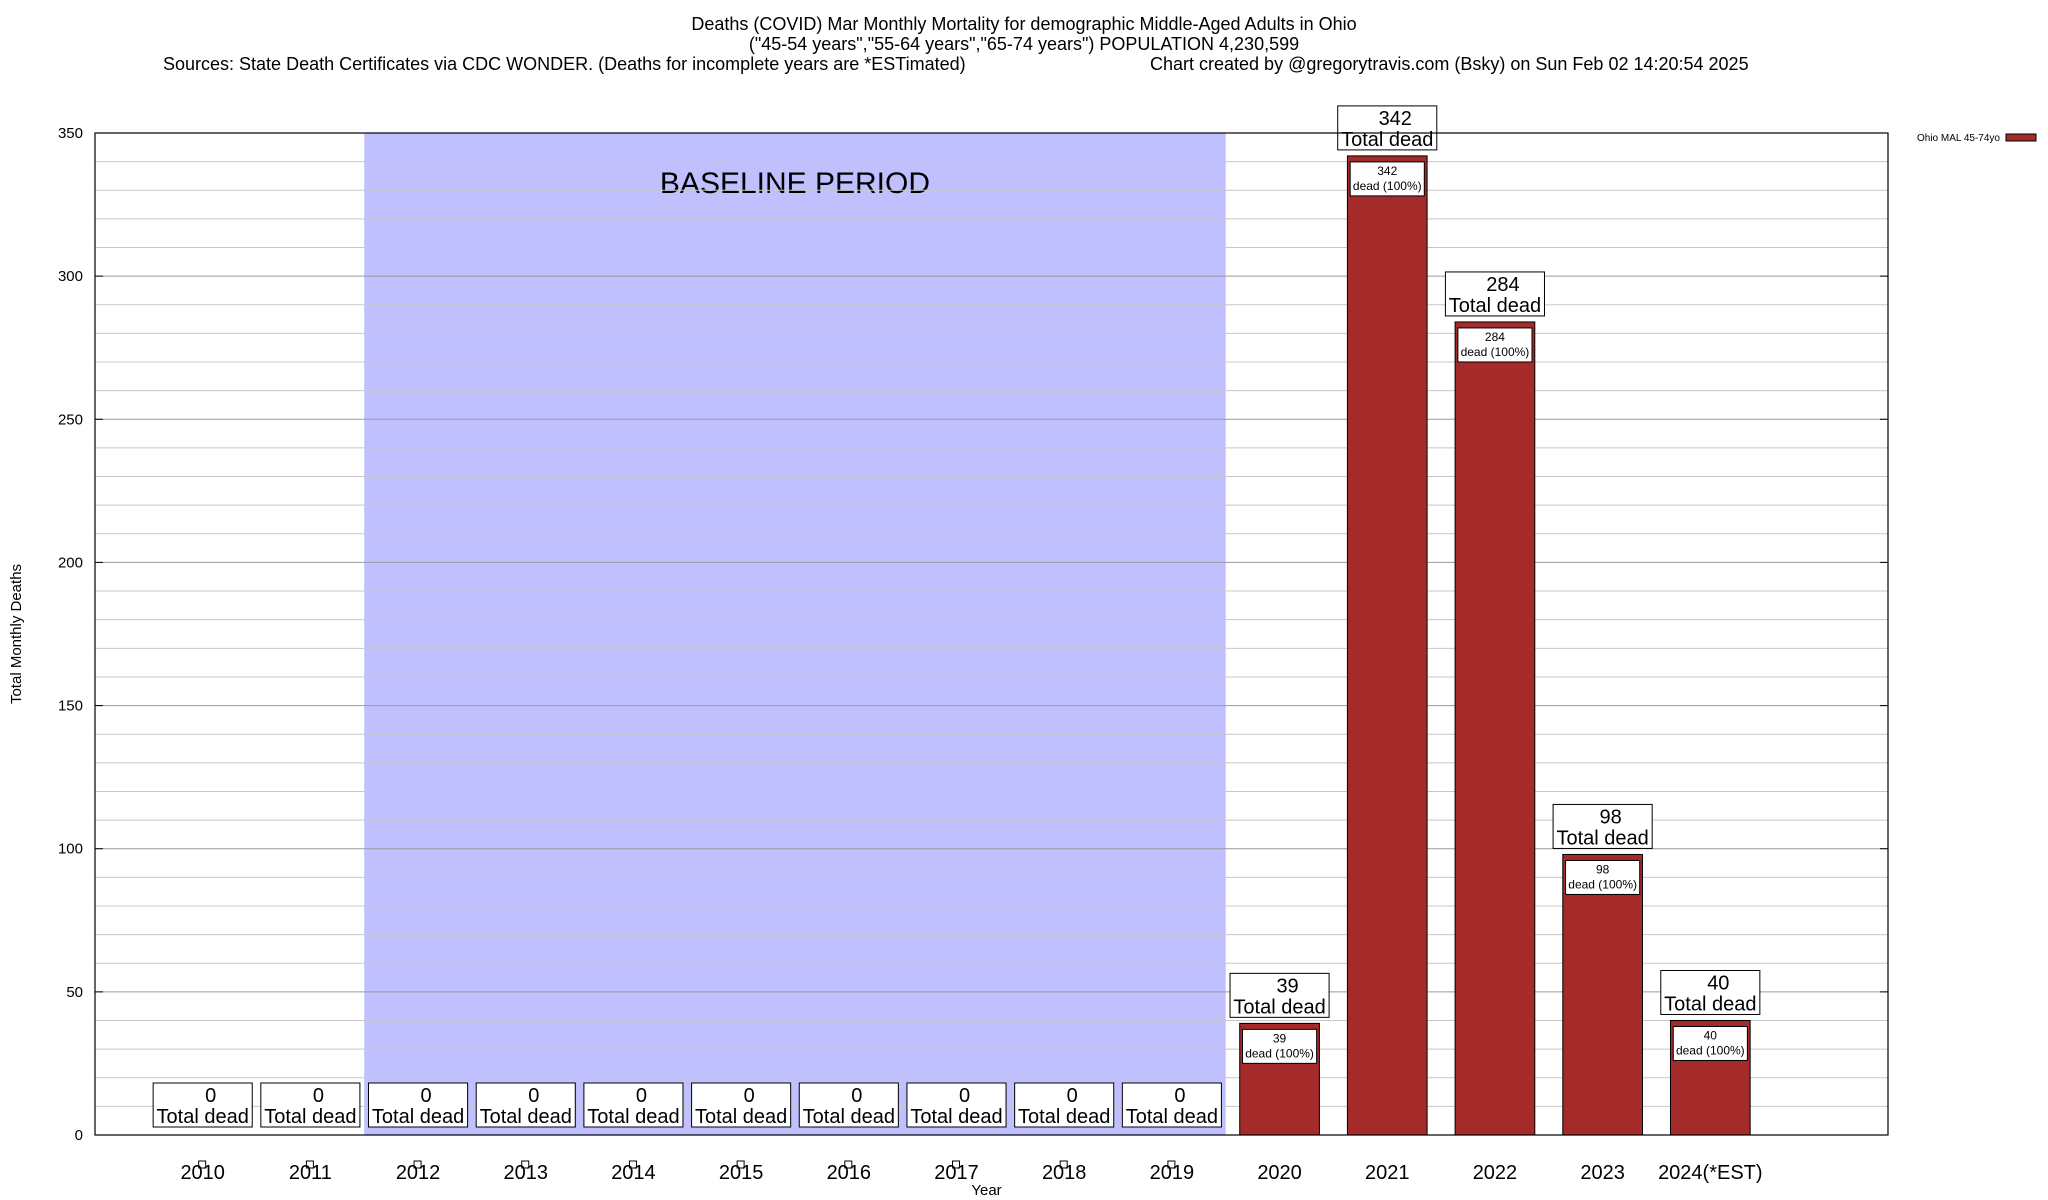  What do you see at coordinates (1279, 1173) in the screenshot?
I see `x-tick-label: 2020` at bounding box center [1279, 1173].